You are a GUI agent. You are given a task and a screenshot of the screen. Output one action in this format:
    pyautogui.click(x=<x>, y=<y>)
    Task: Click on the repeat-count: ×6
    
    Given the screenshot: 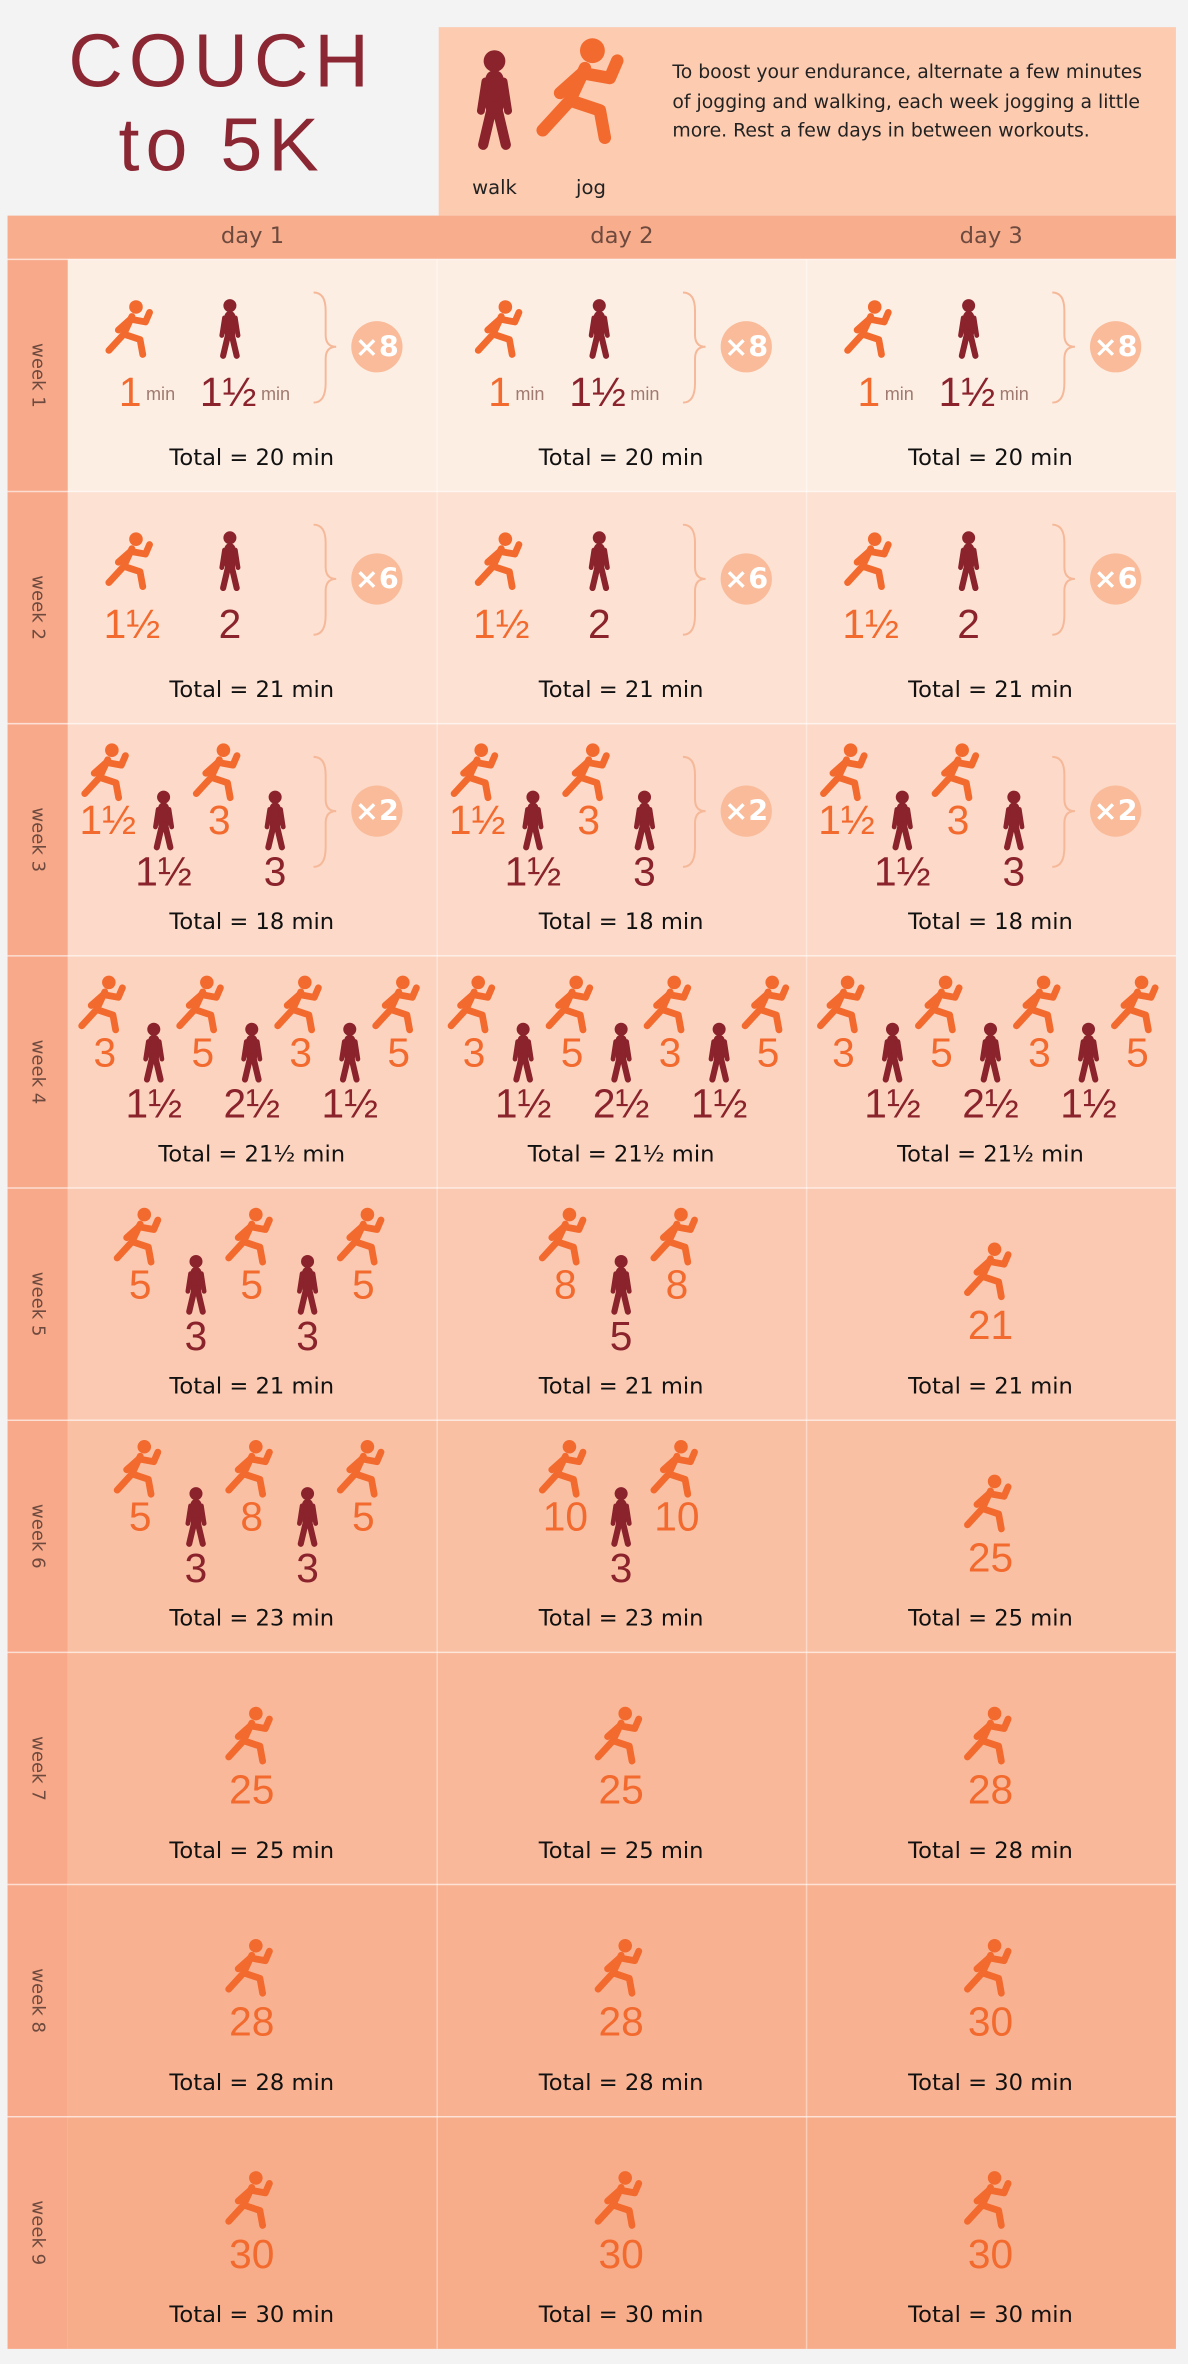 What is the action you would take?
    pyautogui.click(x=377, y=578)
    